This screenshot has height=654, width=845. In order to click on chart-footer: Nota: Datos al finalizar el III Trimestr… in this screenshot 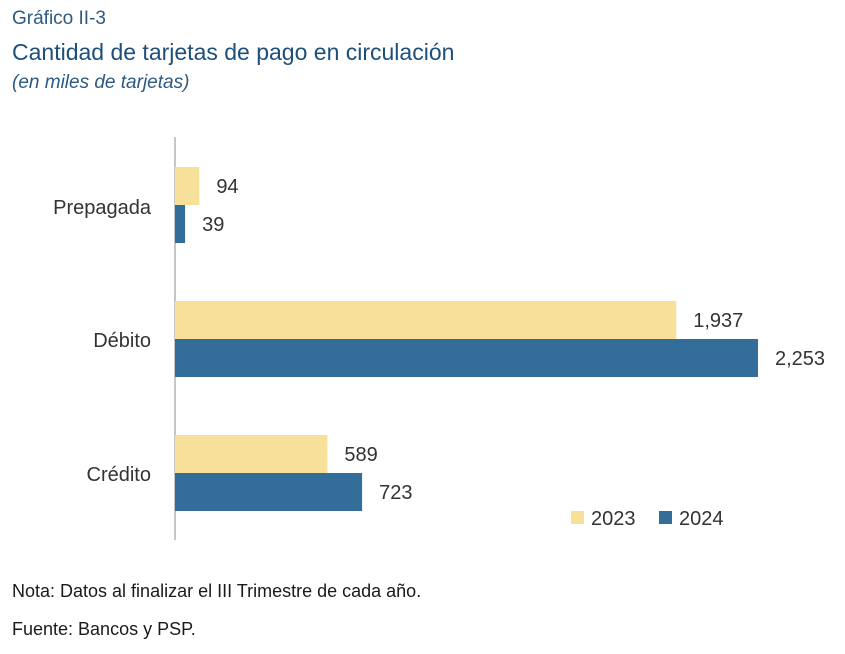, I will do `click(216, 616)`.